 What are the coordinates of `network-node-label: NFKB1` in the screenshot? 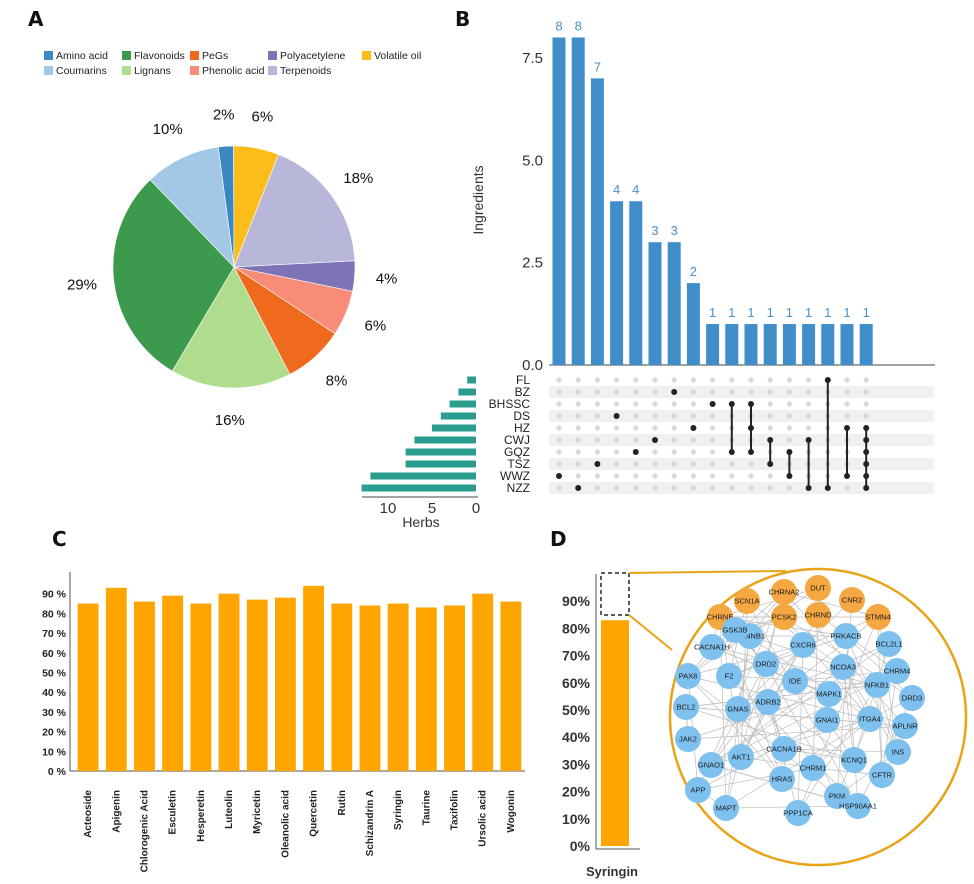 It's located at (877, 685).